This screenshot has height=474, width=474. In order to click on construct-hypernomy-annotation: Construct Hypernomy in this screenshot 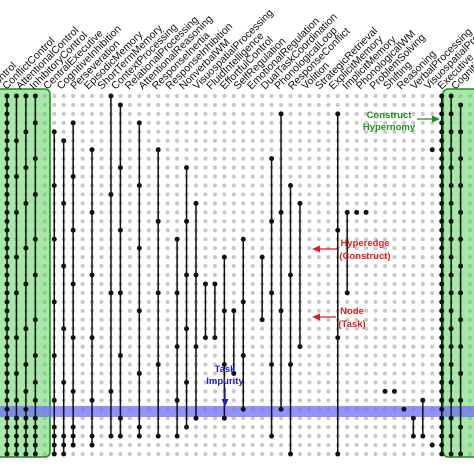, I will do `click(401, 121)`.